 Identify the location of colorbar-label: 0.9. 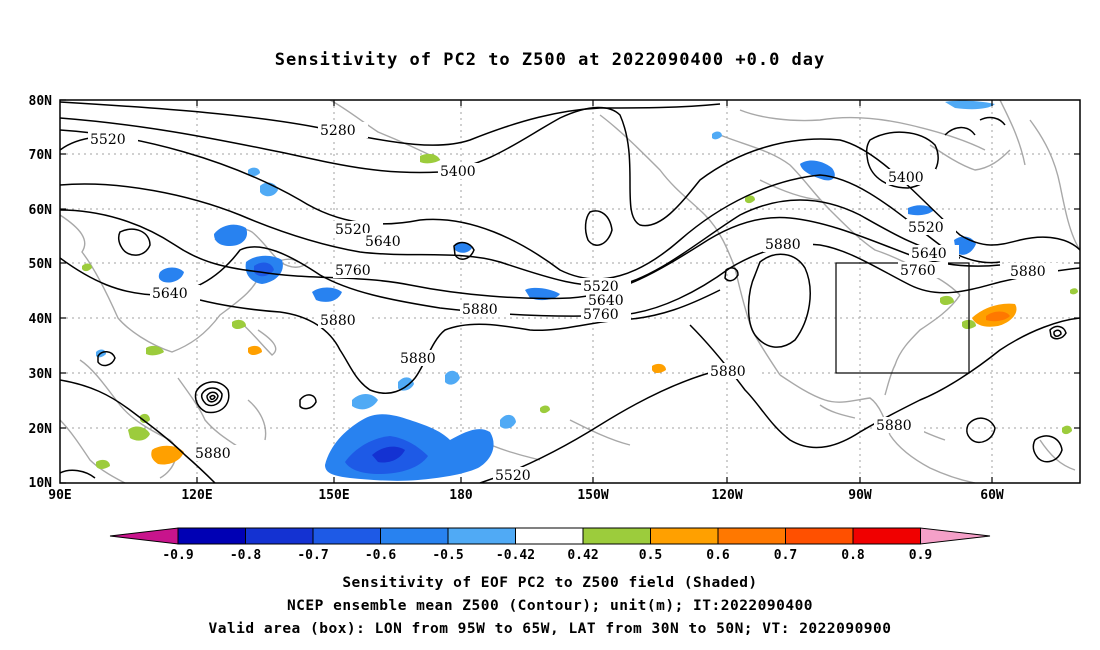
(920, 555).